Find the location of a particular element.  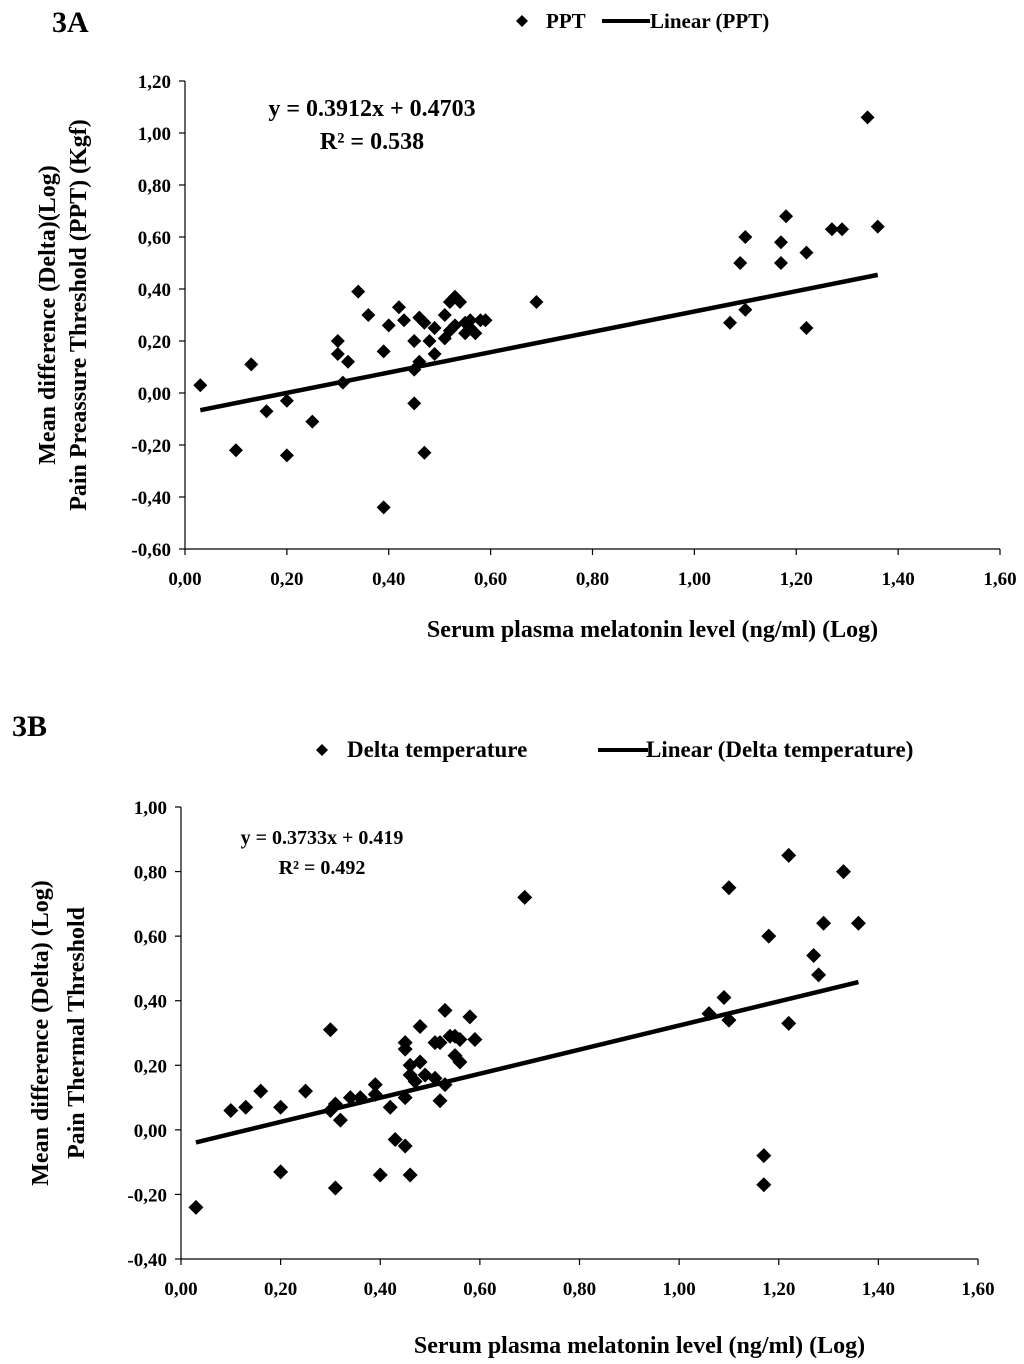

y-tick-label: 0,80 is located at coordinates (150, 873).